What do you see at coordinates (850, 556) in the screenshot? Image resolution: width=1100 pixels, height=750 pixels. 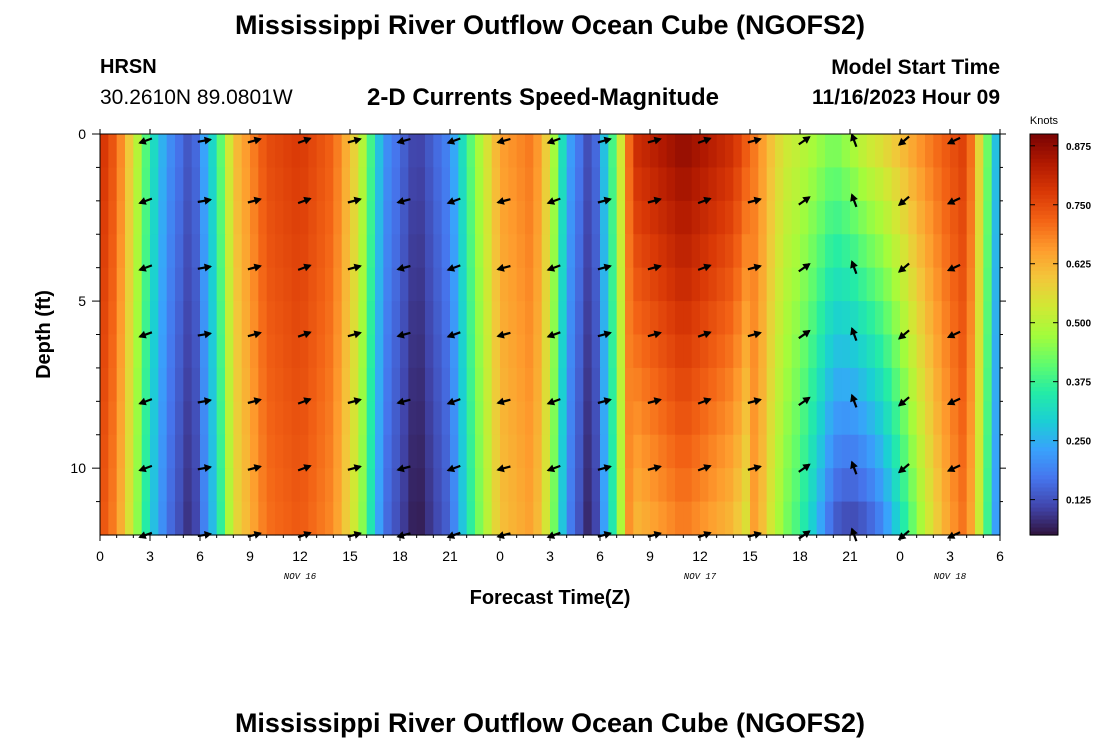 I see `x-tick-label: 21` at bounding box center [850, 556].